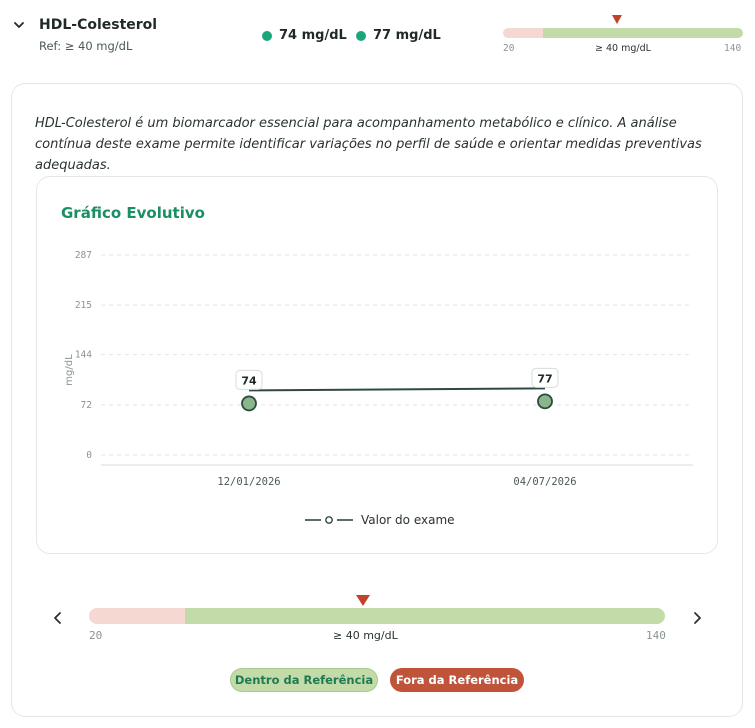 The image size is (755, 728). Describe the element at coordinates (408, 520) in the screenshot. I see `legend-label: Valor do exame` at that location.